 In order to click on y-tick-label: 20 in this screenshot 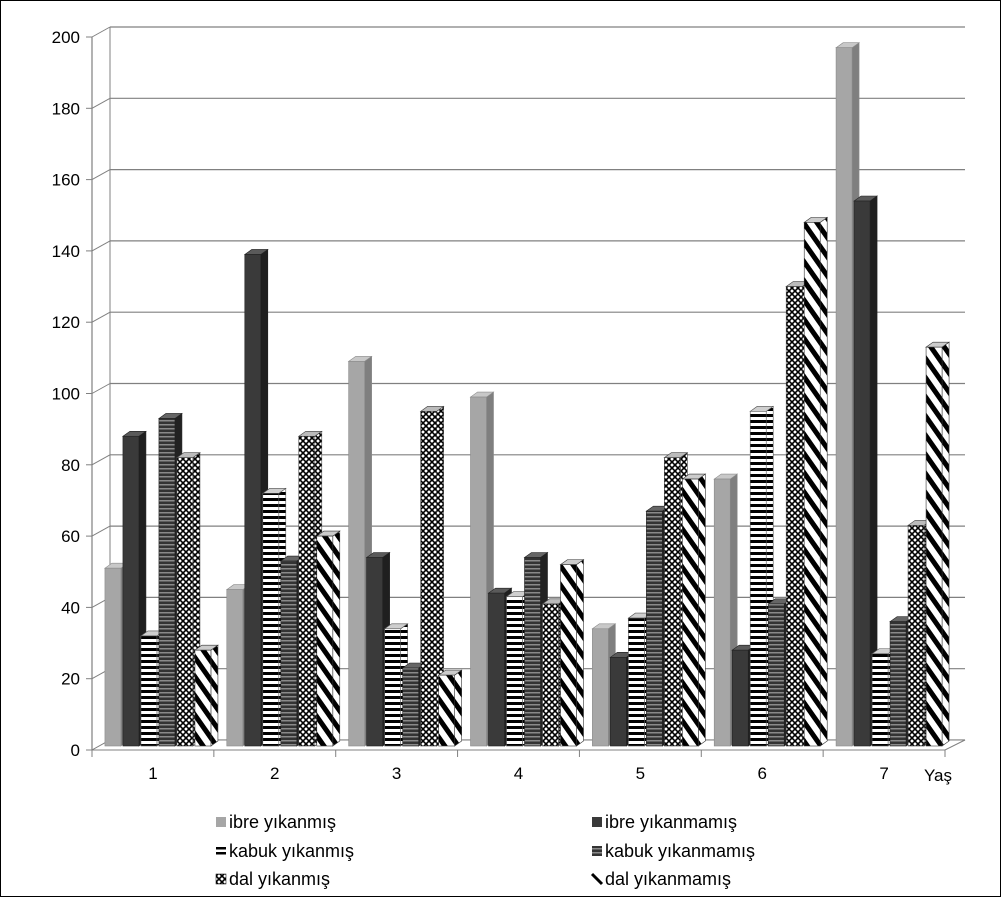, I will do `click(70, 679)`.